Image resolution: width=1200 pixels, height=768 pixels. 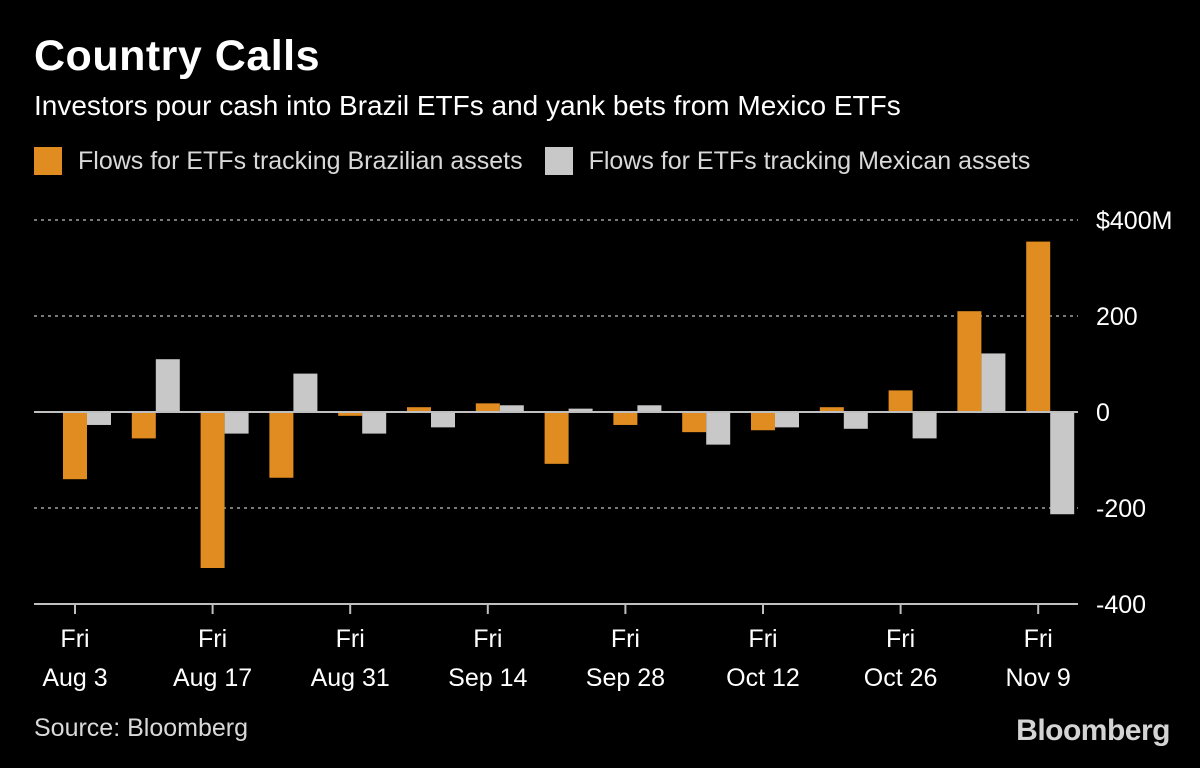 I want to click on legend-label-brazil: Flows for ETFs tracking Brazilian assets, so click(x=300, y=160).